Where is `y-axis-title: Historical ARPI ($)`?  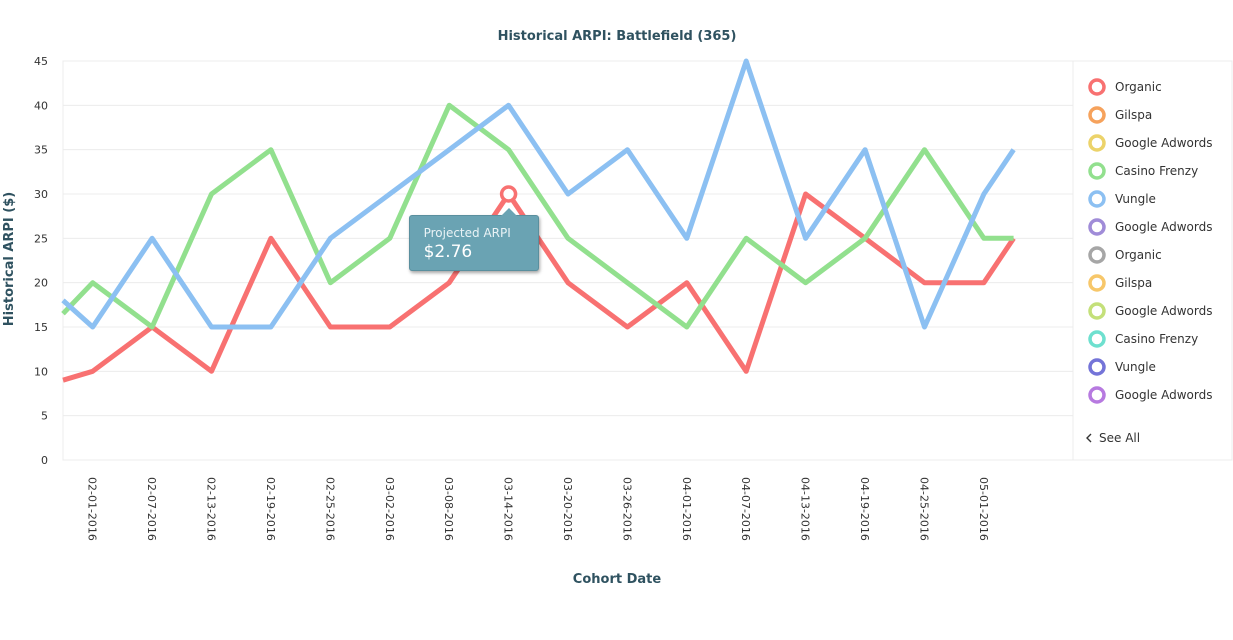
y-axis-title: Historical ARPI ($) is located at coordinates (9, 259).